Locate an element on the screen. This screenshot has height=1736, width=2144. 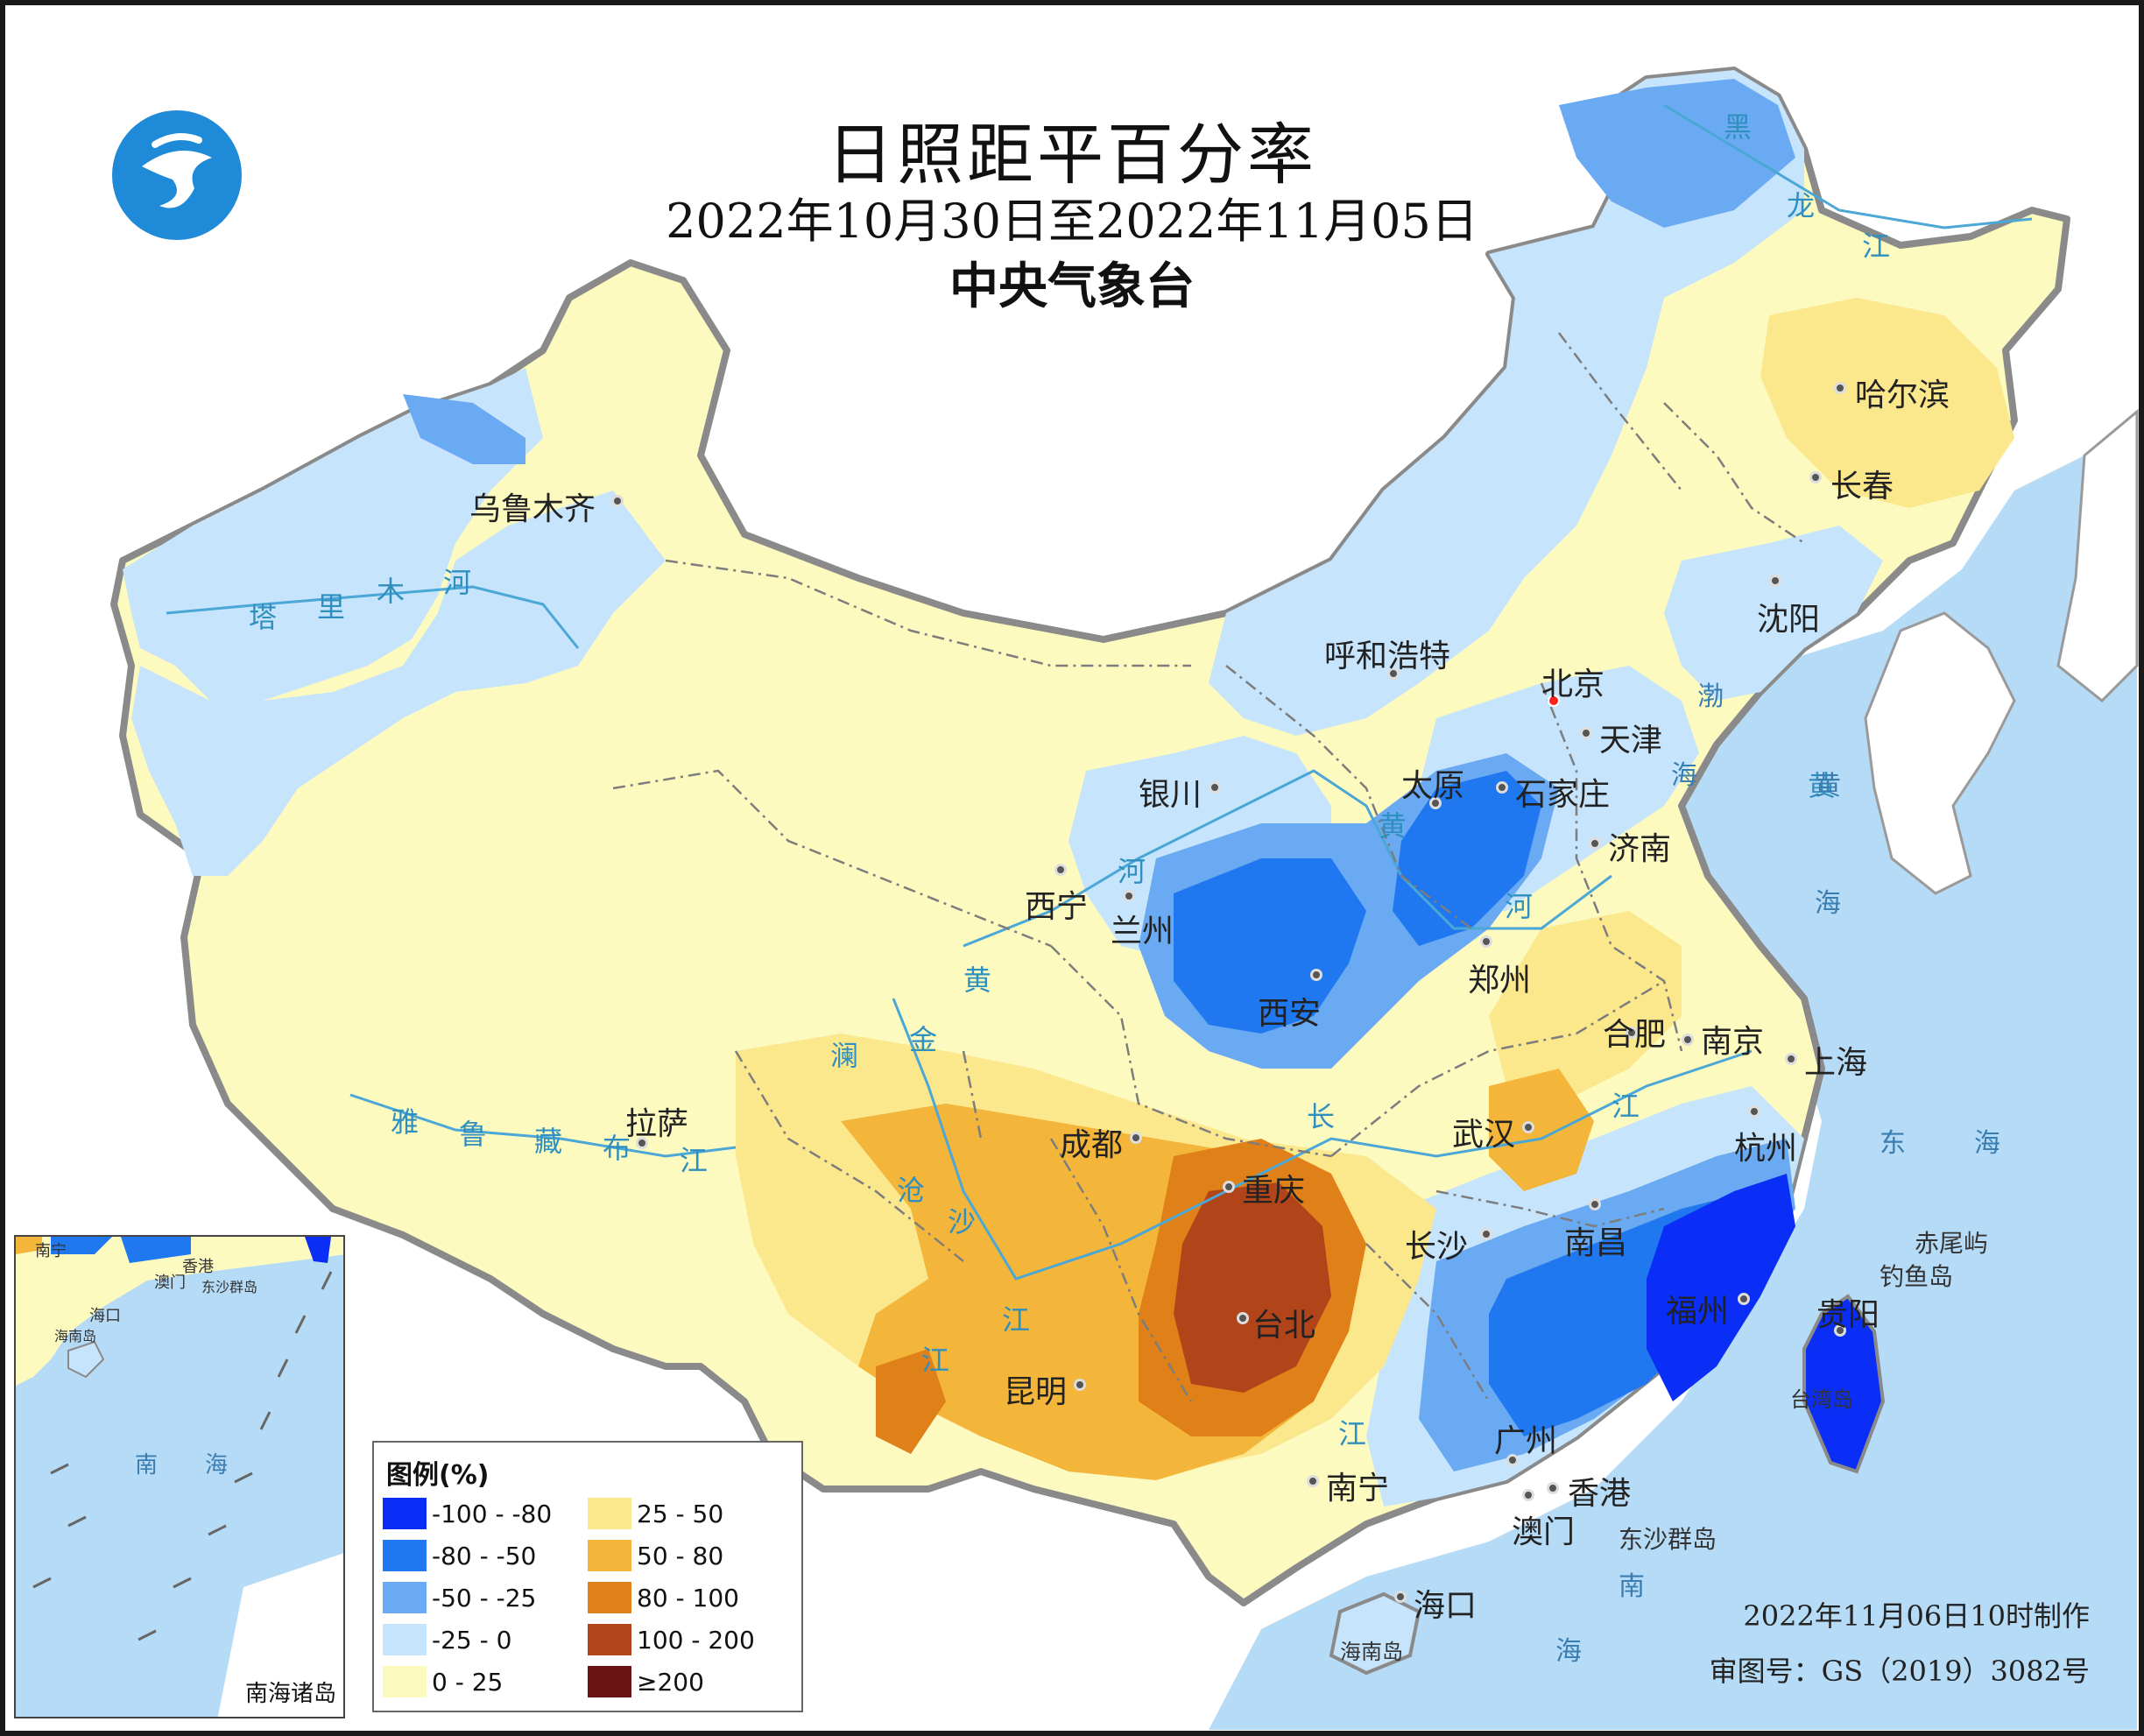
hainan-island is located at coordinates (1375, 1633).